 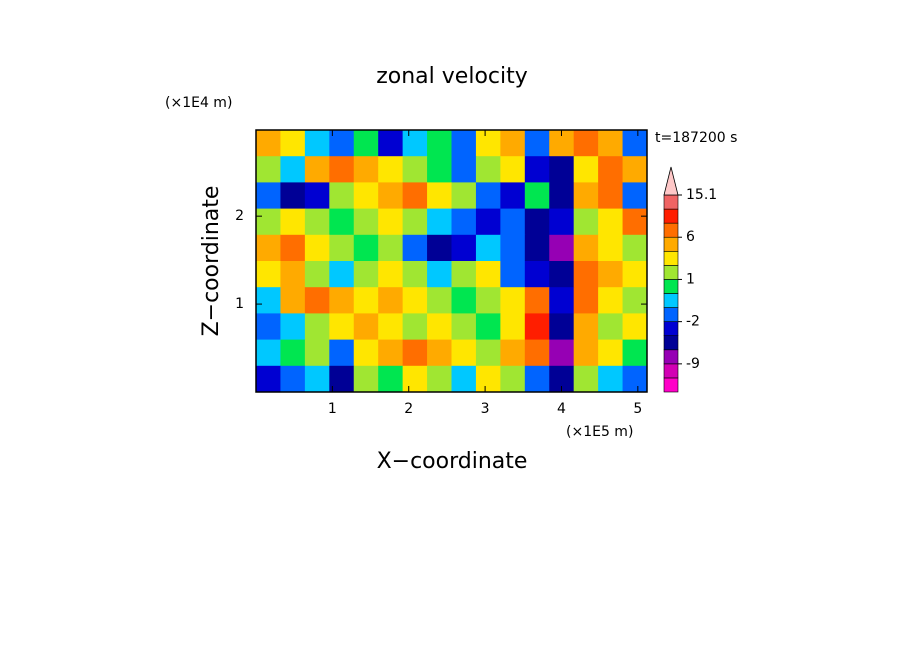 What do you see at coordinates (671, 181) in the screenshot?
I see `colorbar-extension` at bounding box center [671, 181].